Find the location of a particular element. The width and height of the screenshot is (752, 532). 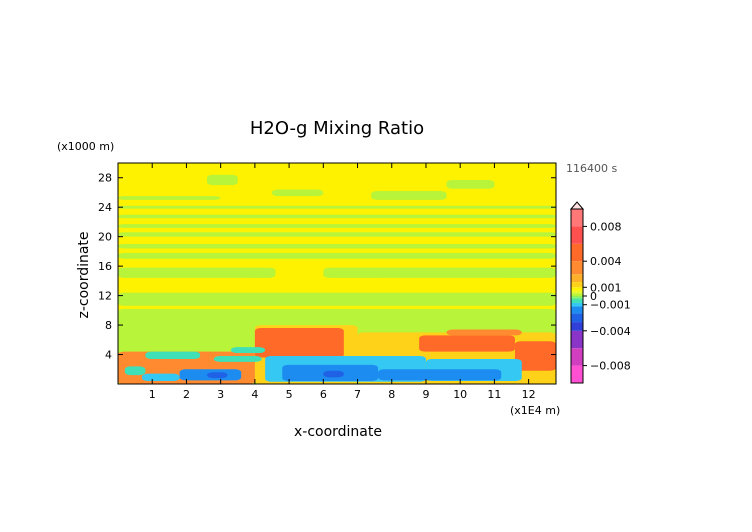

x-tick-label: 4 is located at coordinates (254, 394).